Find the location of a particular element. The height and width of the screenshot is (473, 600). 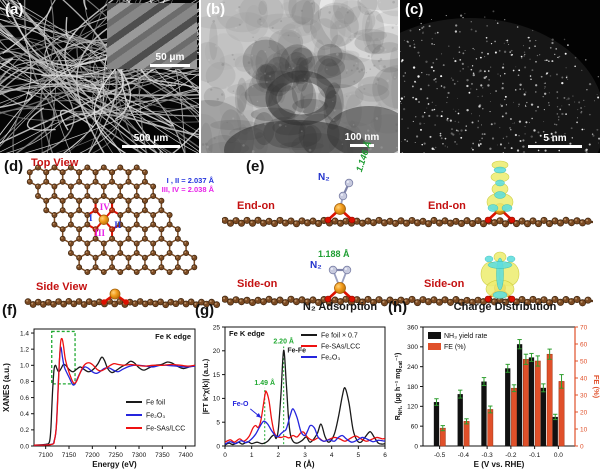

panel-d-label: (d) is located at coordinates (14, 166).